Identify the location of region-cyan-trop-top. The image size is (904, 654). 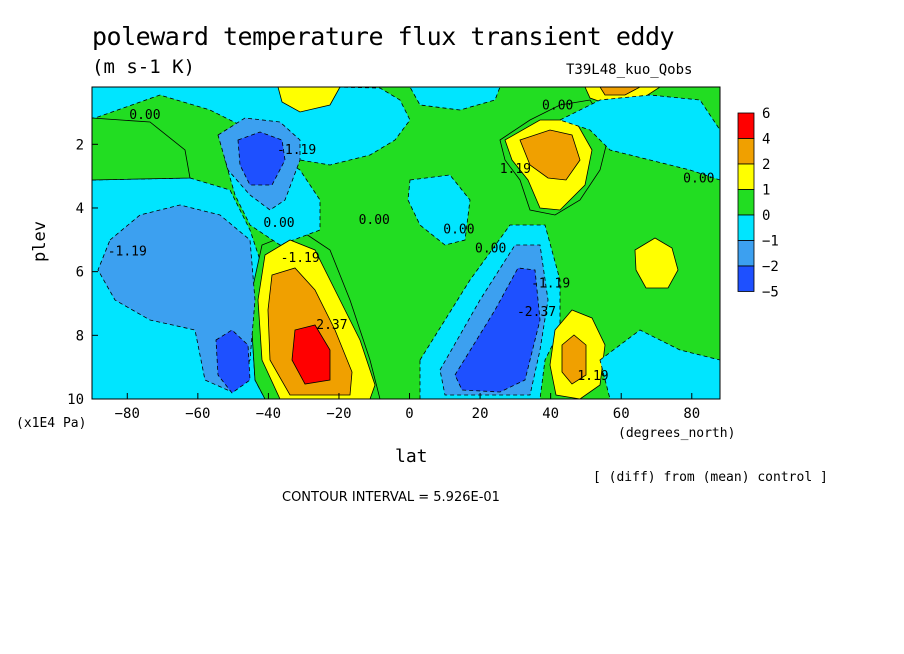
(455, 99).